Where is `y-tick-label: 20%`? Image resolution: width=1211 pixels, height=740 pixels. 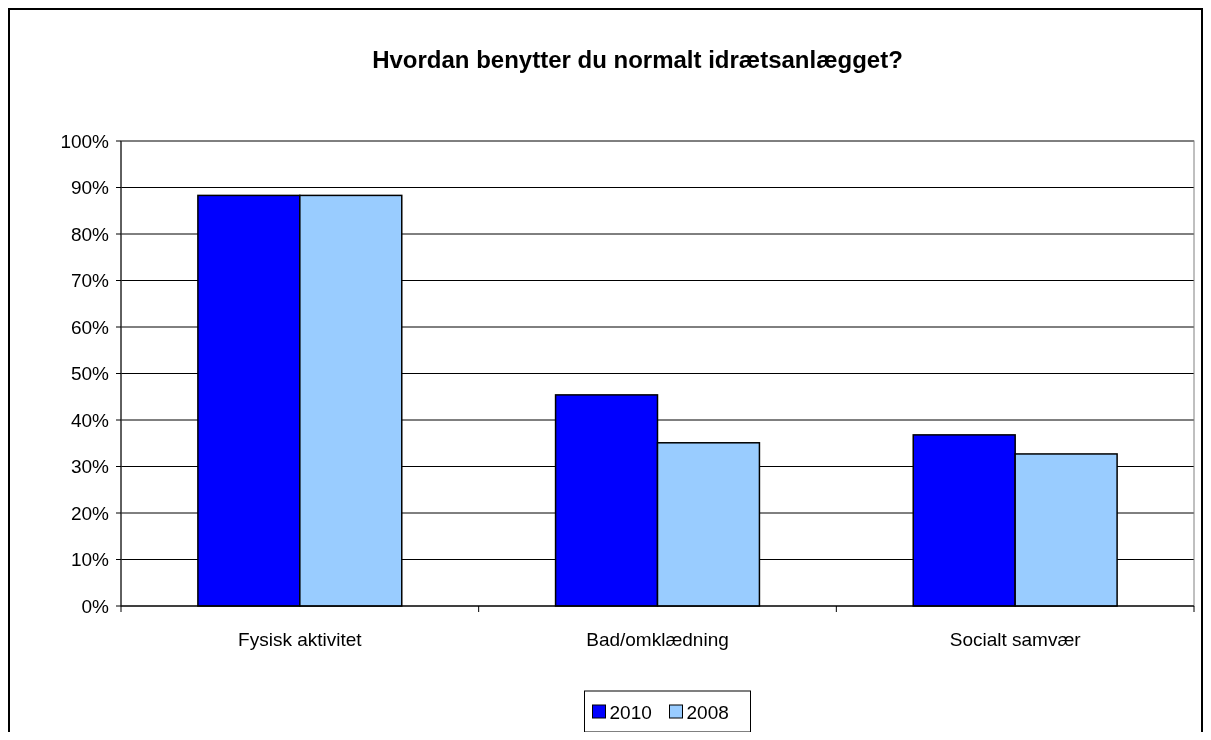 y-tick-label: 20% is located at coordinates (90, 513).